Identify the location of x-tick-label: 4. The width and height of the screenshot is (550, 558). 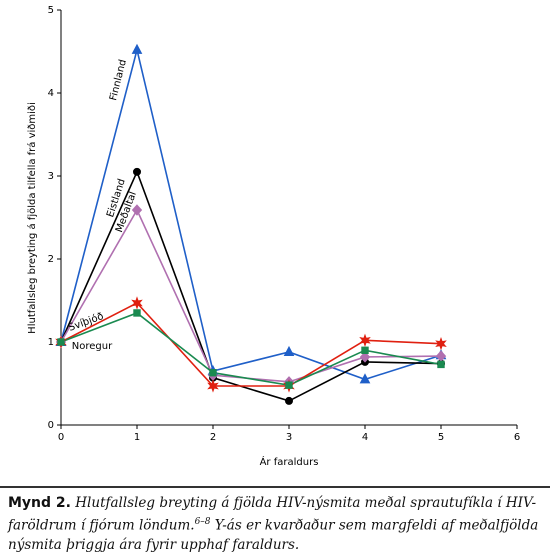
(365, 437).